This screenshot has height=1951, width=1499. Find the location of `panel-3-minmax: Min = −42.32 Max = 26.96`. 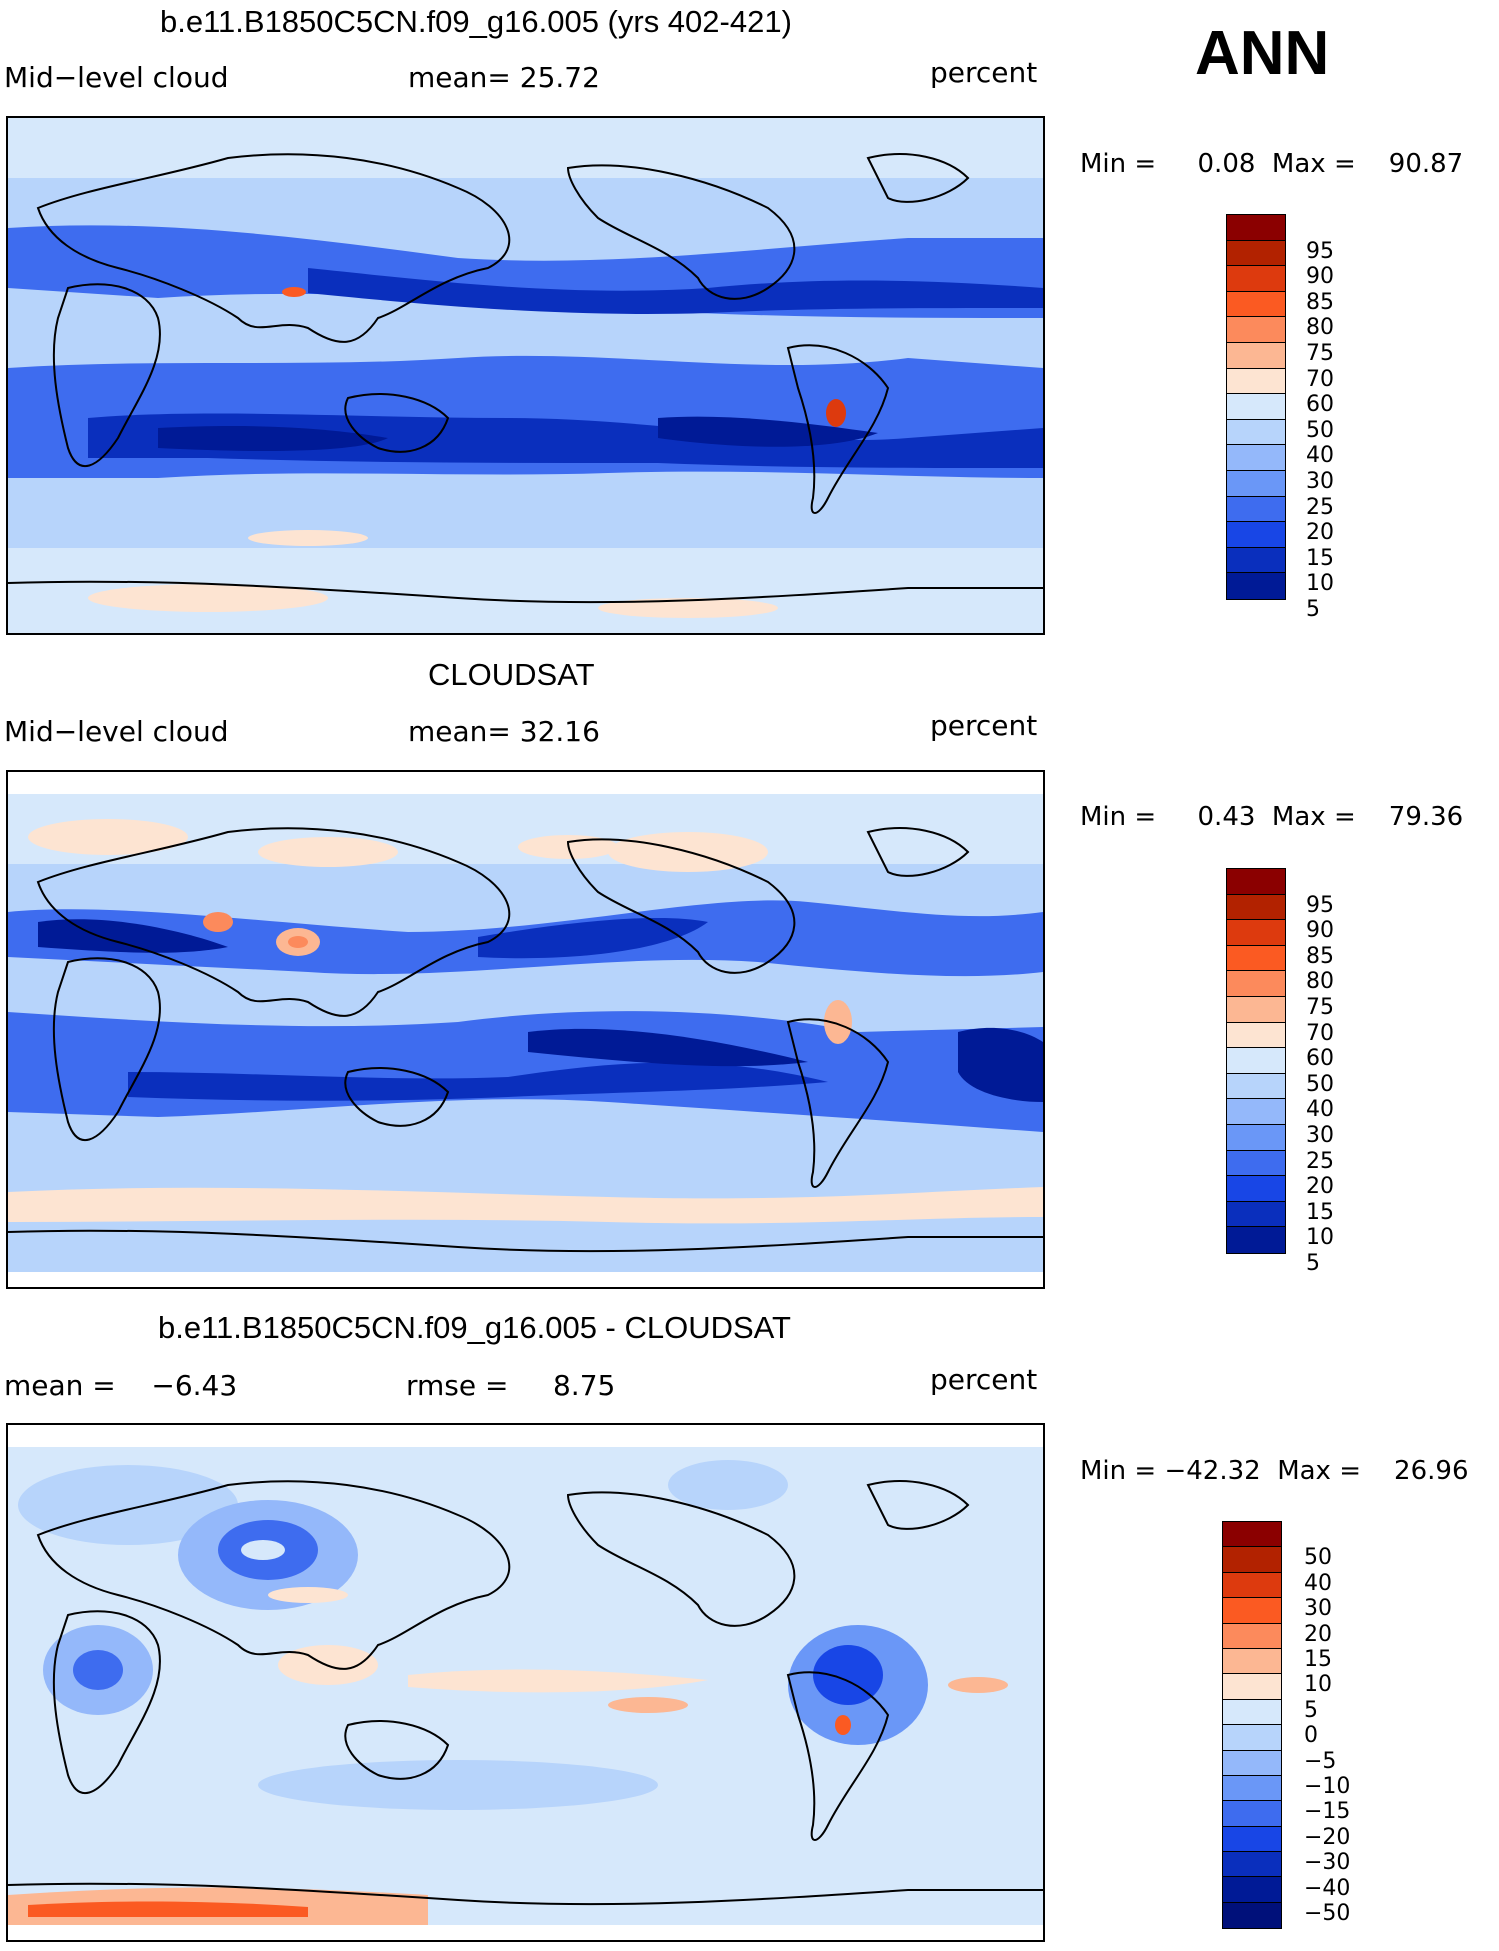

panel-3-minmax: Min = −42.32 Max = 26.96 is located at coordinates (1274, 1471).